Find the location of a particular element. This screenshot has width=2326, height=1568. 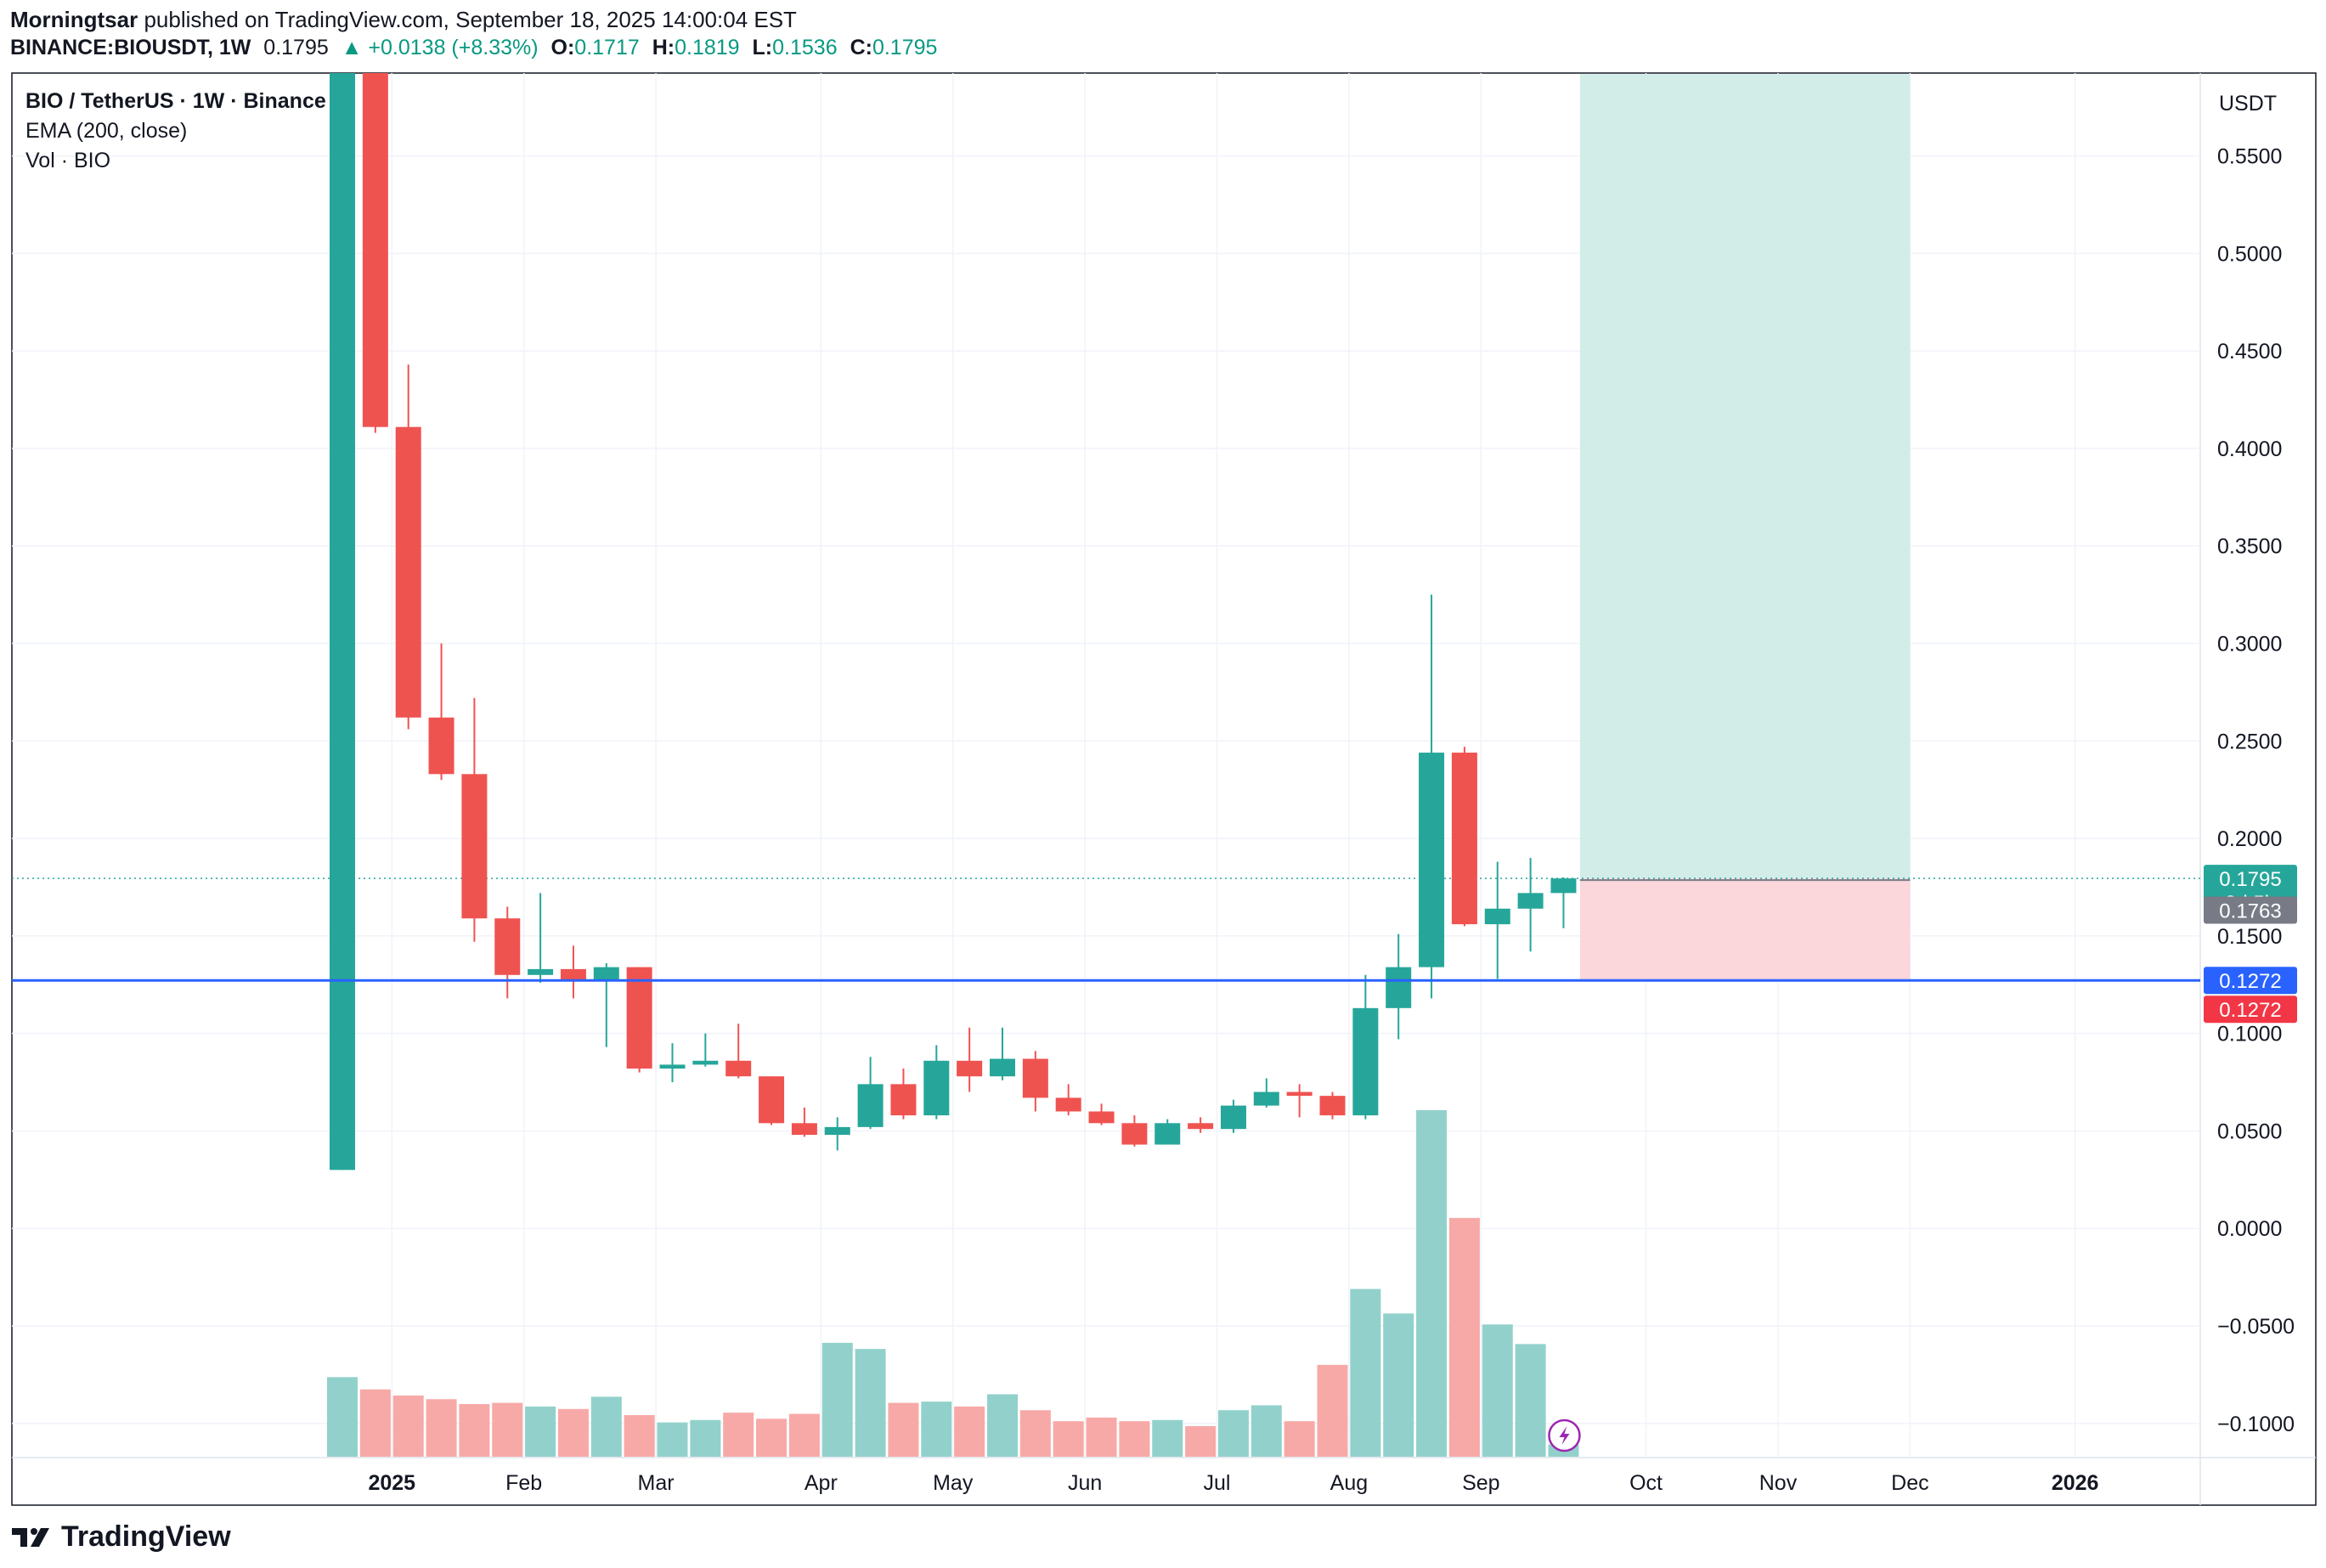

current-price-label: 0.1795 is located at coordinates (2250, 879).